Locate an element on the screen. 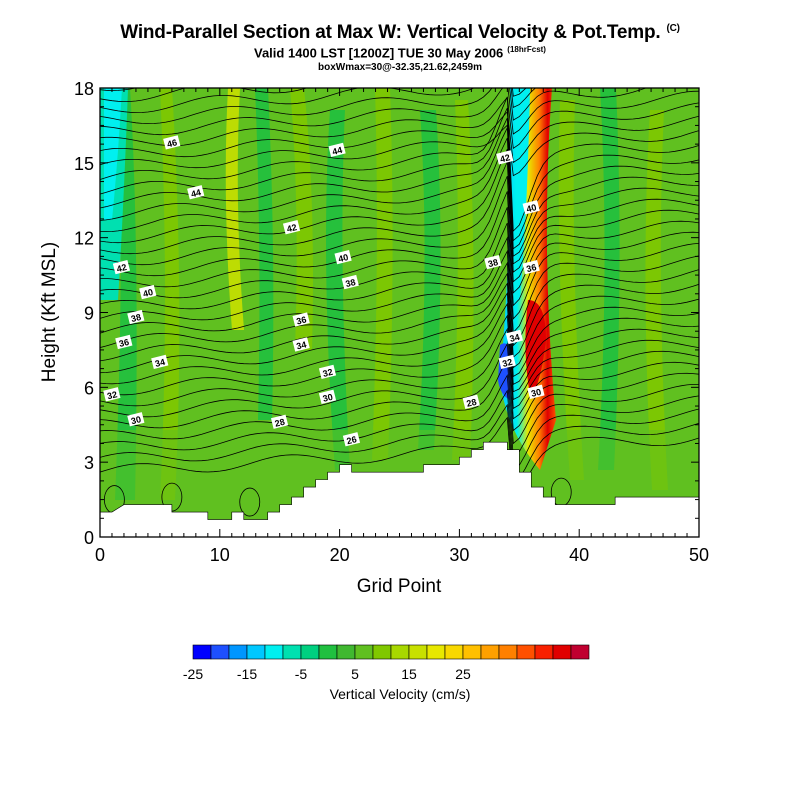  colorbar-tick-labels: -25 -15 -5 5 15 25 is located at coordinates (327, 674).